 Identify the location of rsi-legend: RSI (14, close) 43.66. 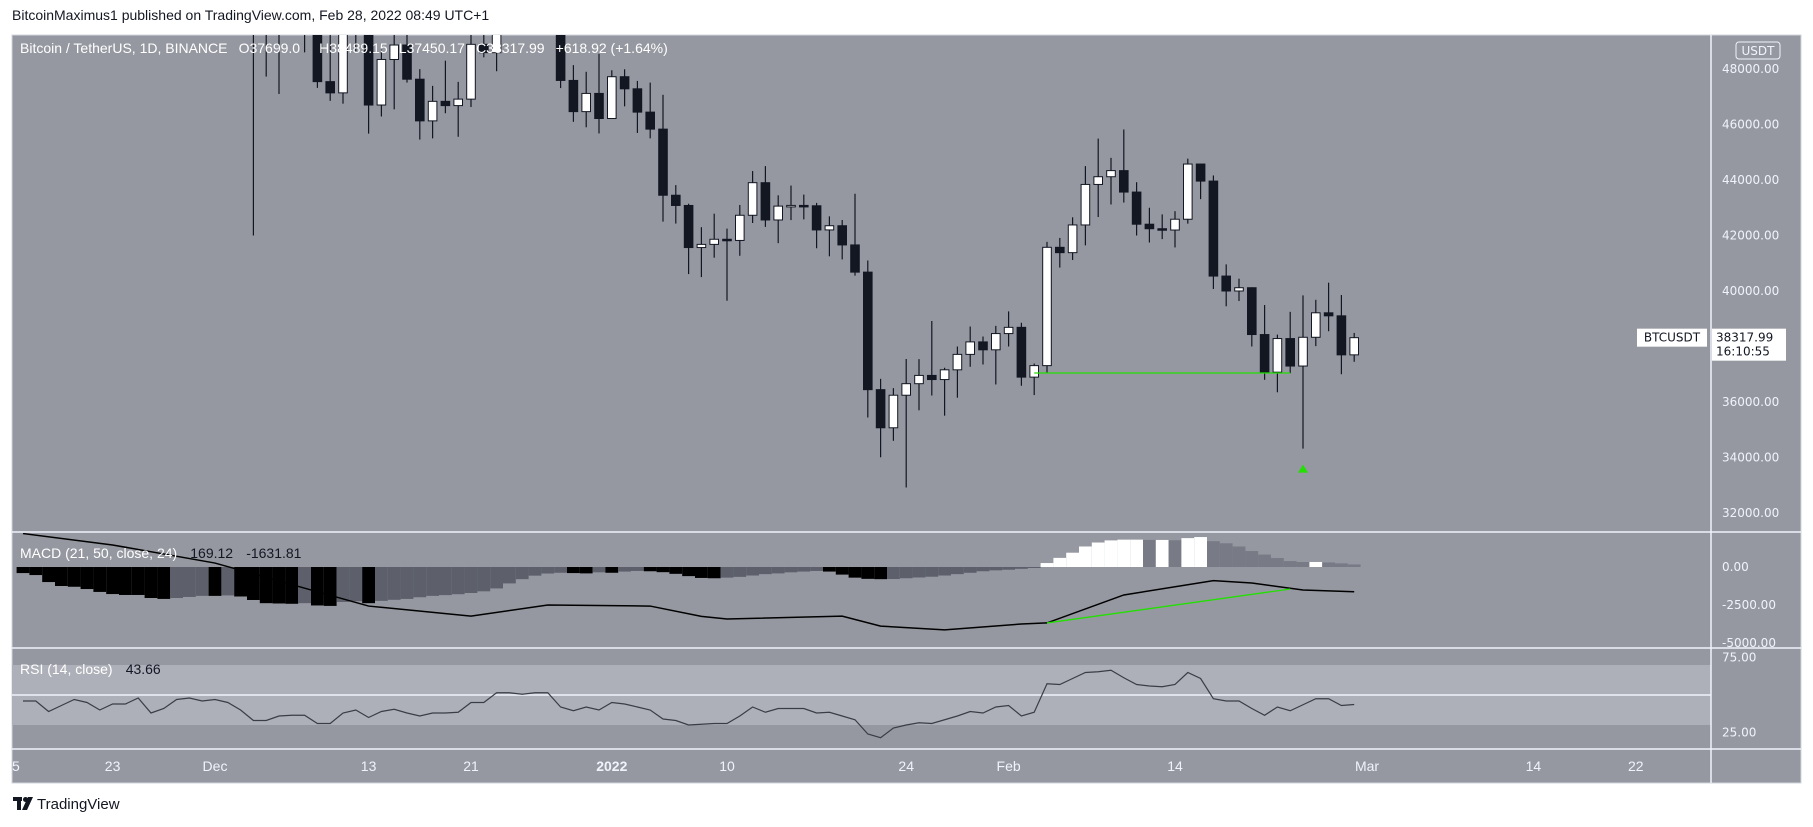
(90, 668).